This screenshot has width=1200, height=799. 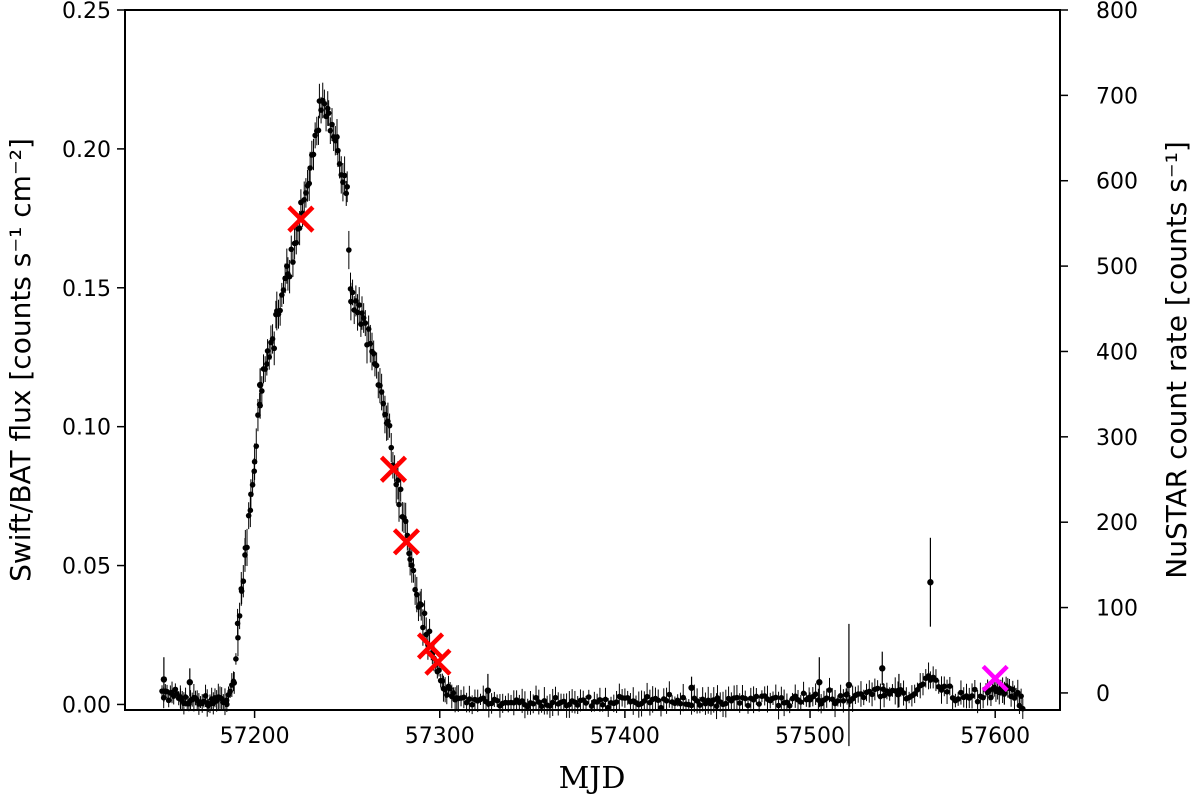 I want to click on y-axis-right-label: NuSTAR count rate [counts s⁻¹], so click(x=1176, y=360).